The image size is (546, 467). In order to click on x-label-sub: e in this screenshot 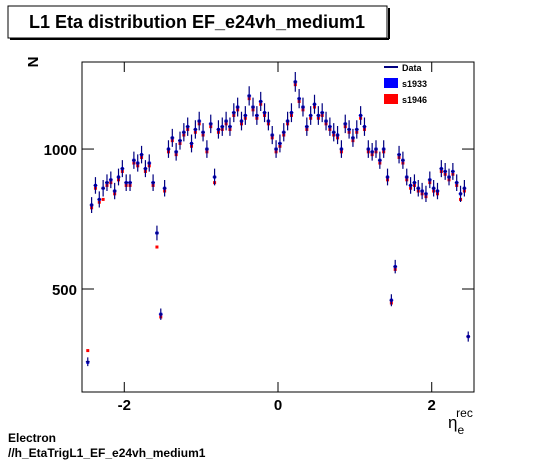, I will do `click(460, 430)`.